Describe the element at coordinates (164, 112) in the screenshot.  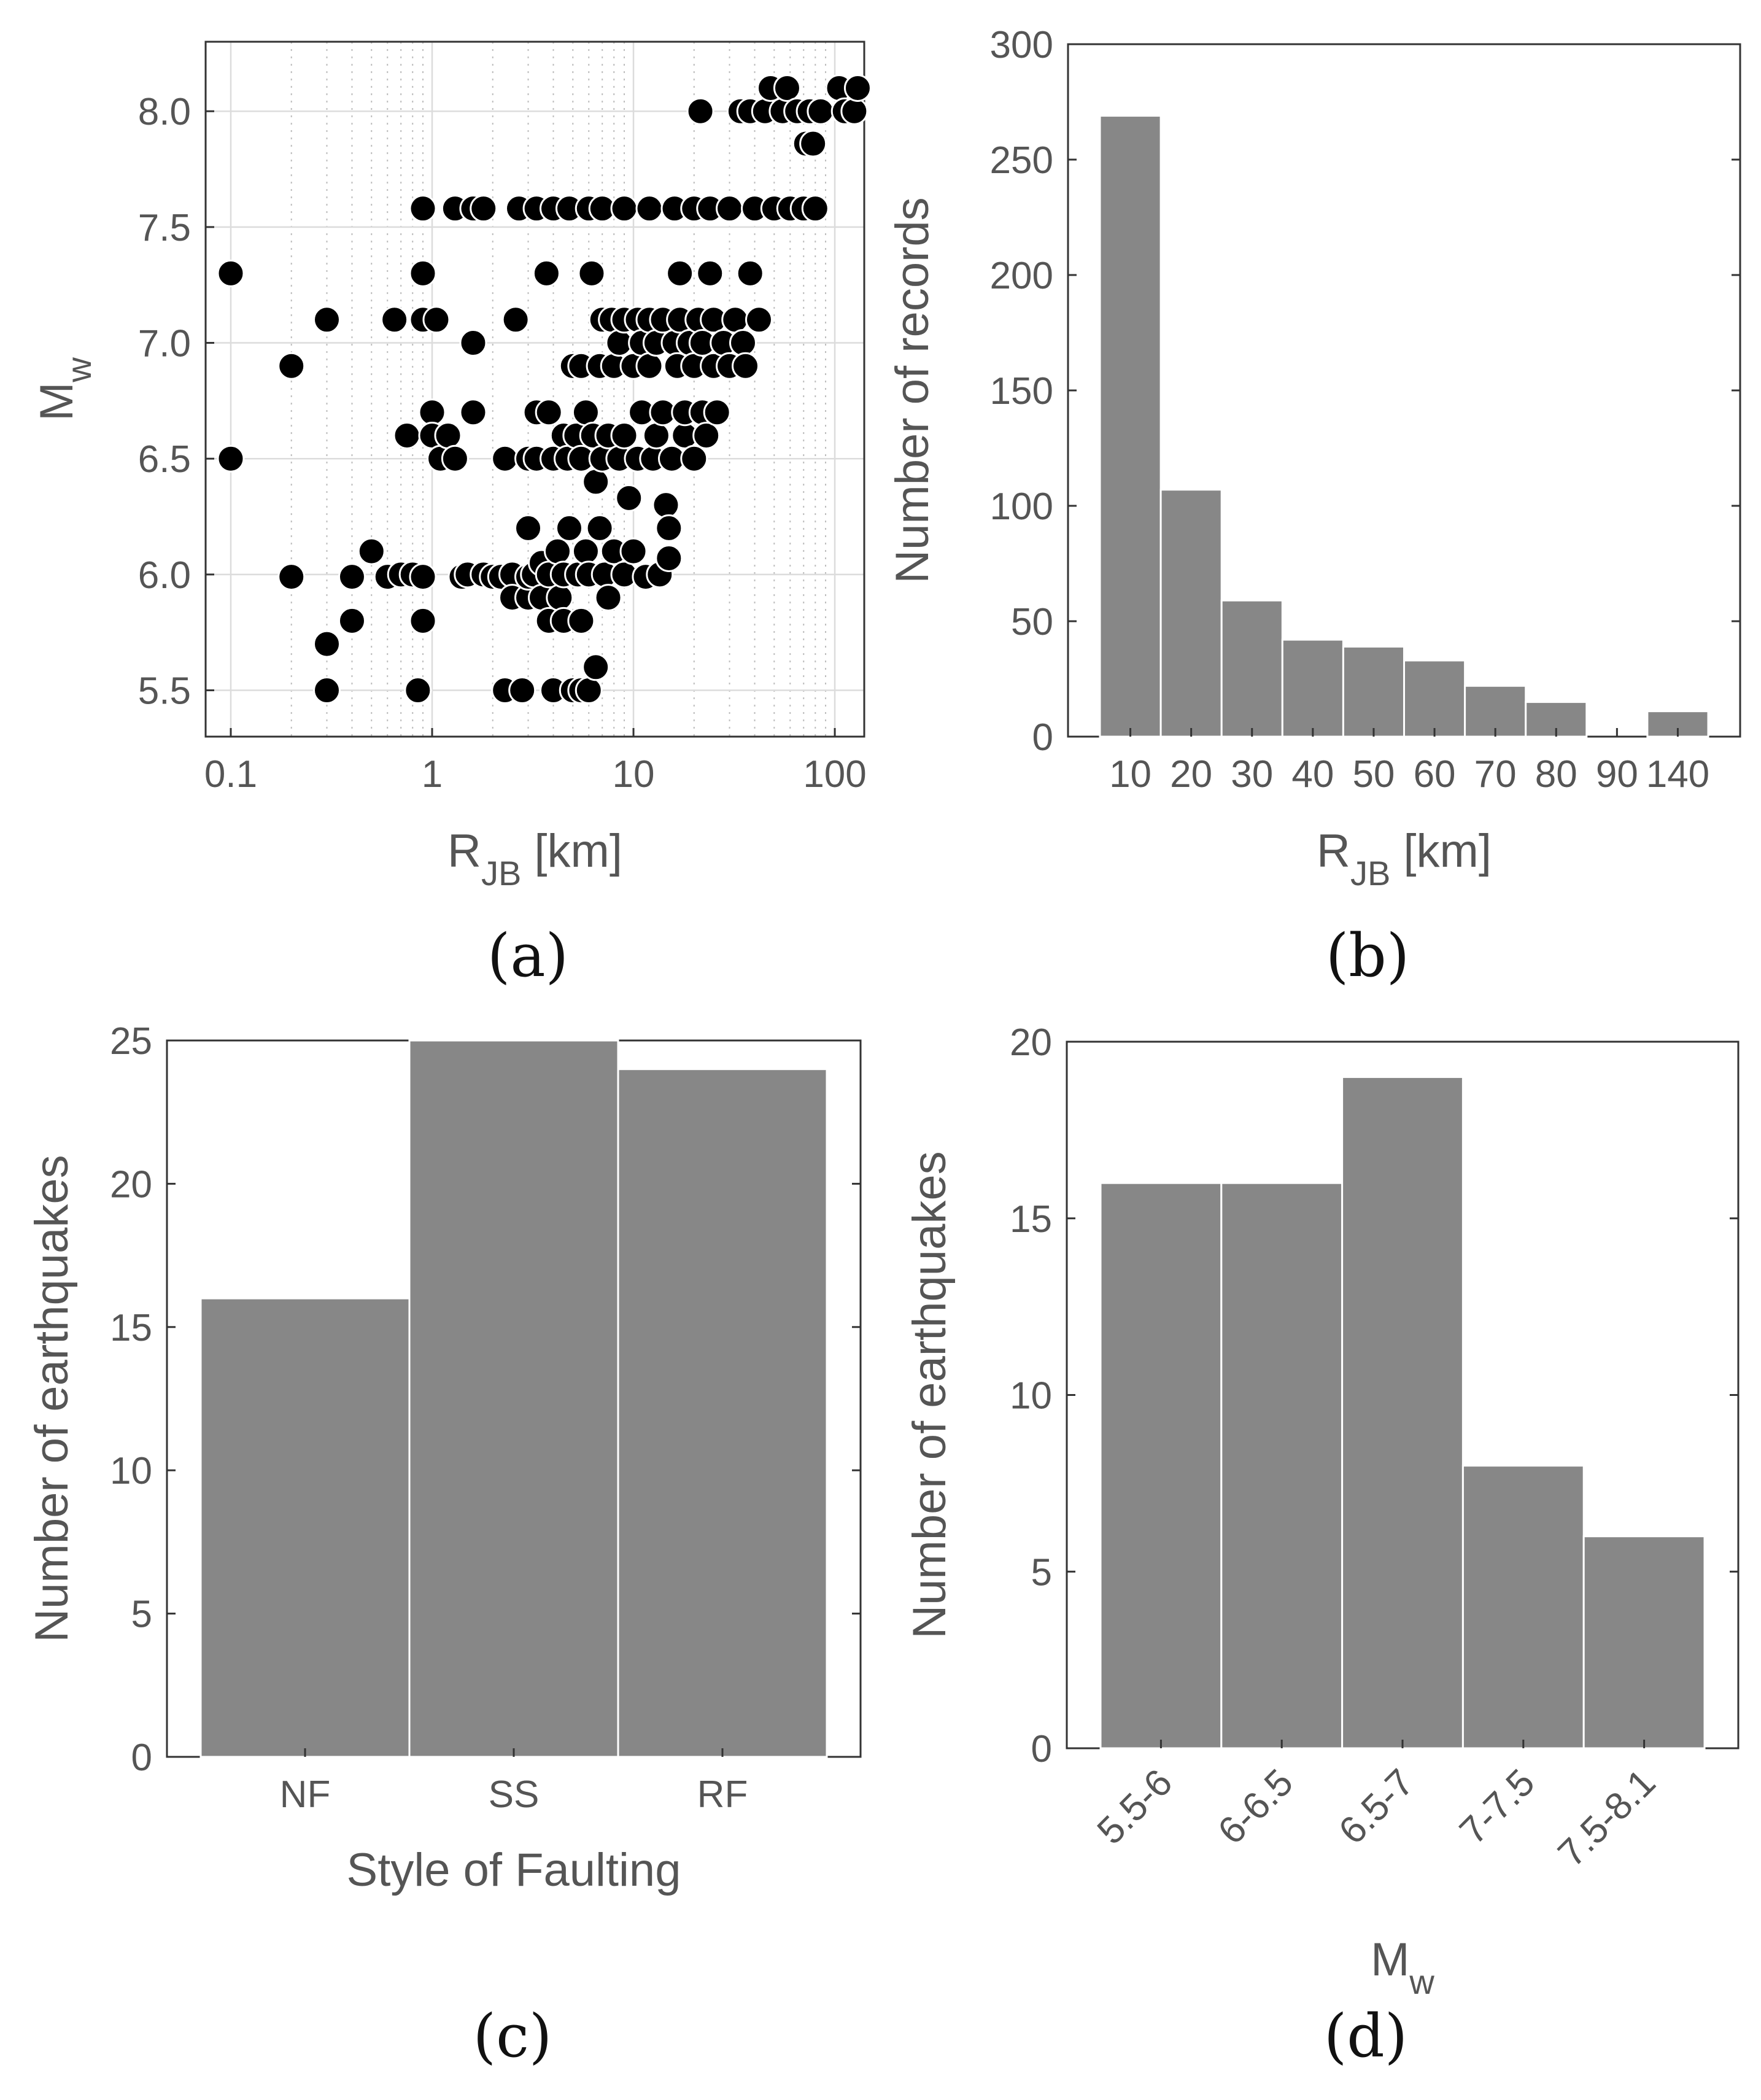
I see `y-tick-label: 8.0` at that location.